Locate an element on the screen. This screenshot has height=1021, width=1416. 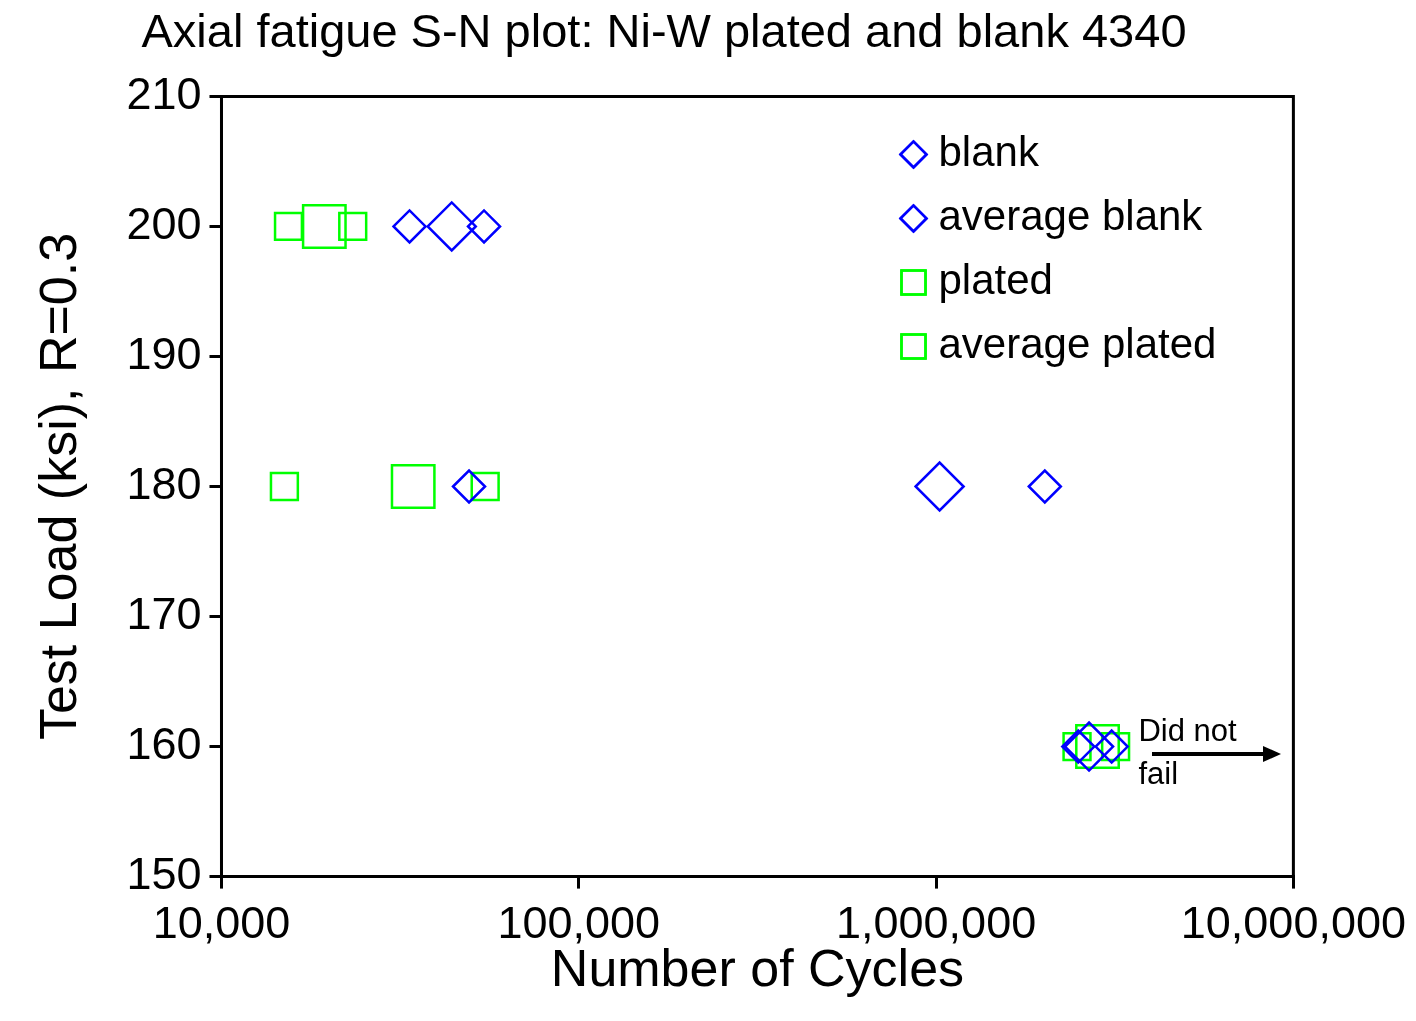
y-axis-title: Test Load (ksi), R=0.3 is located at coordinates (57, 486).